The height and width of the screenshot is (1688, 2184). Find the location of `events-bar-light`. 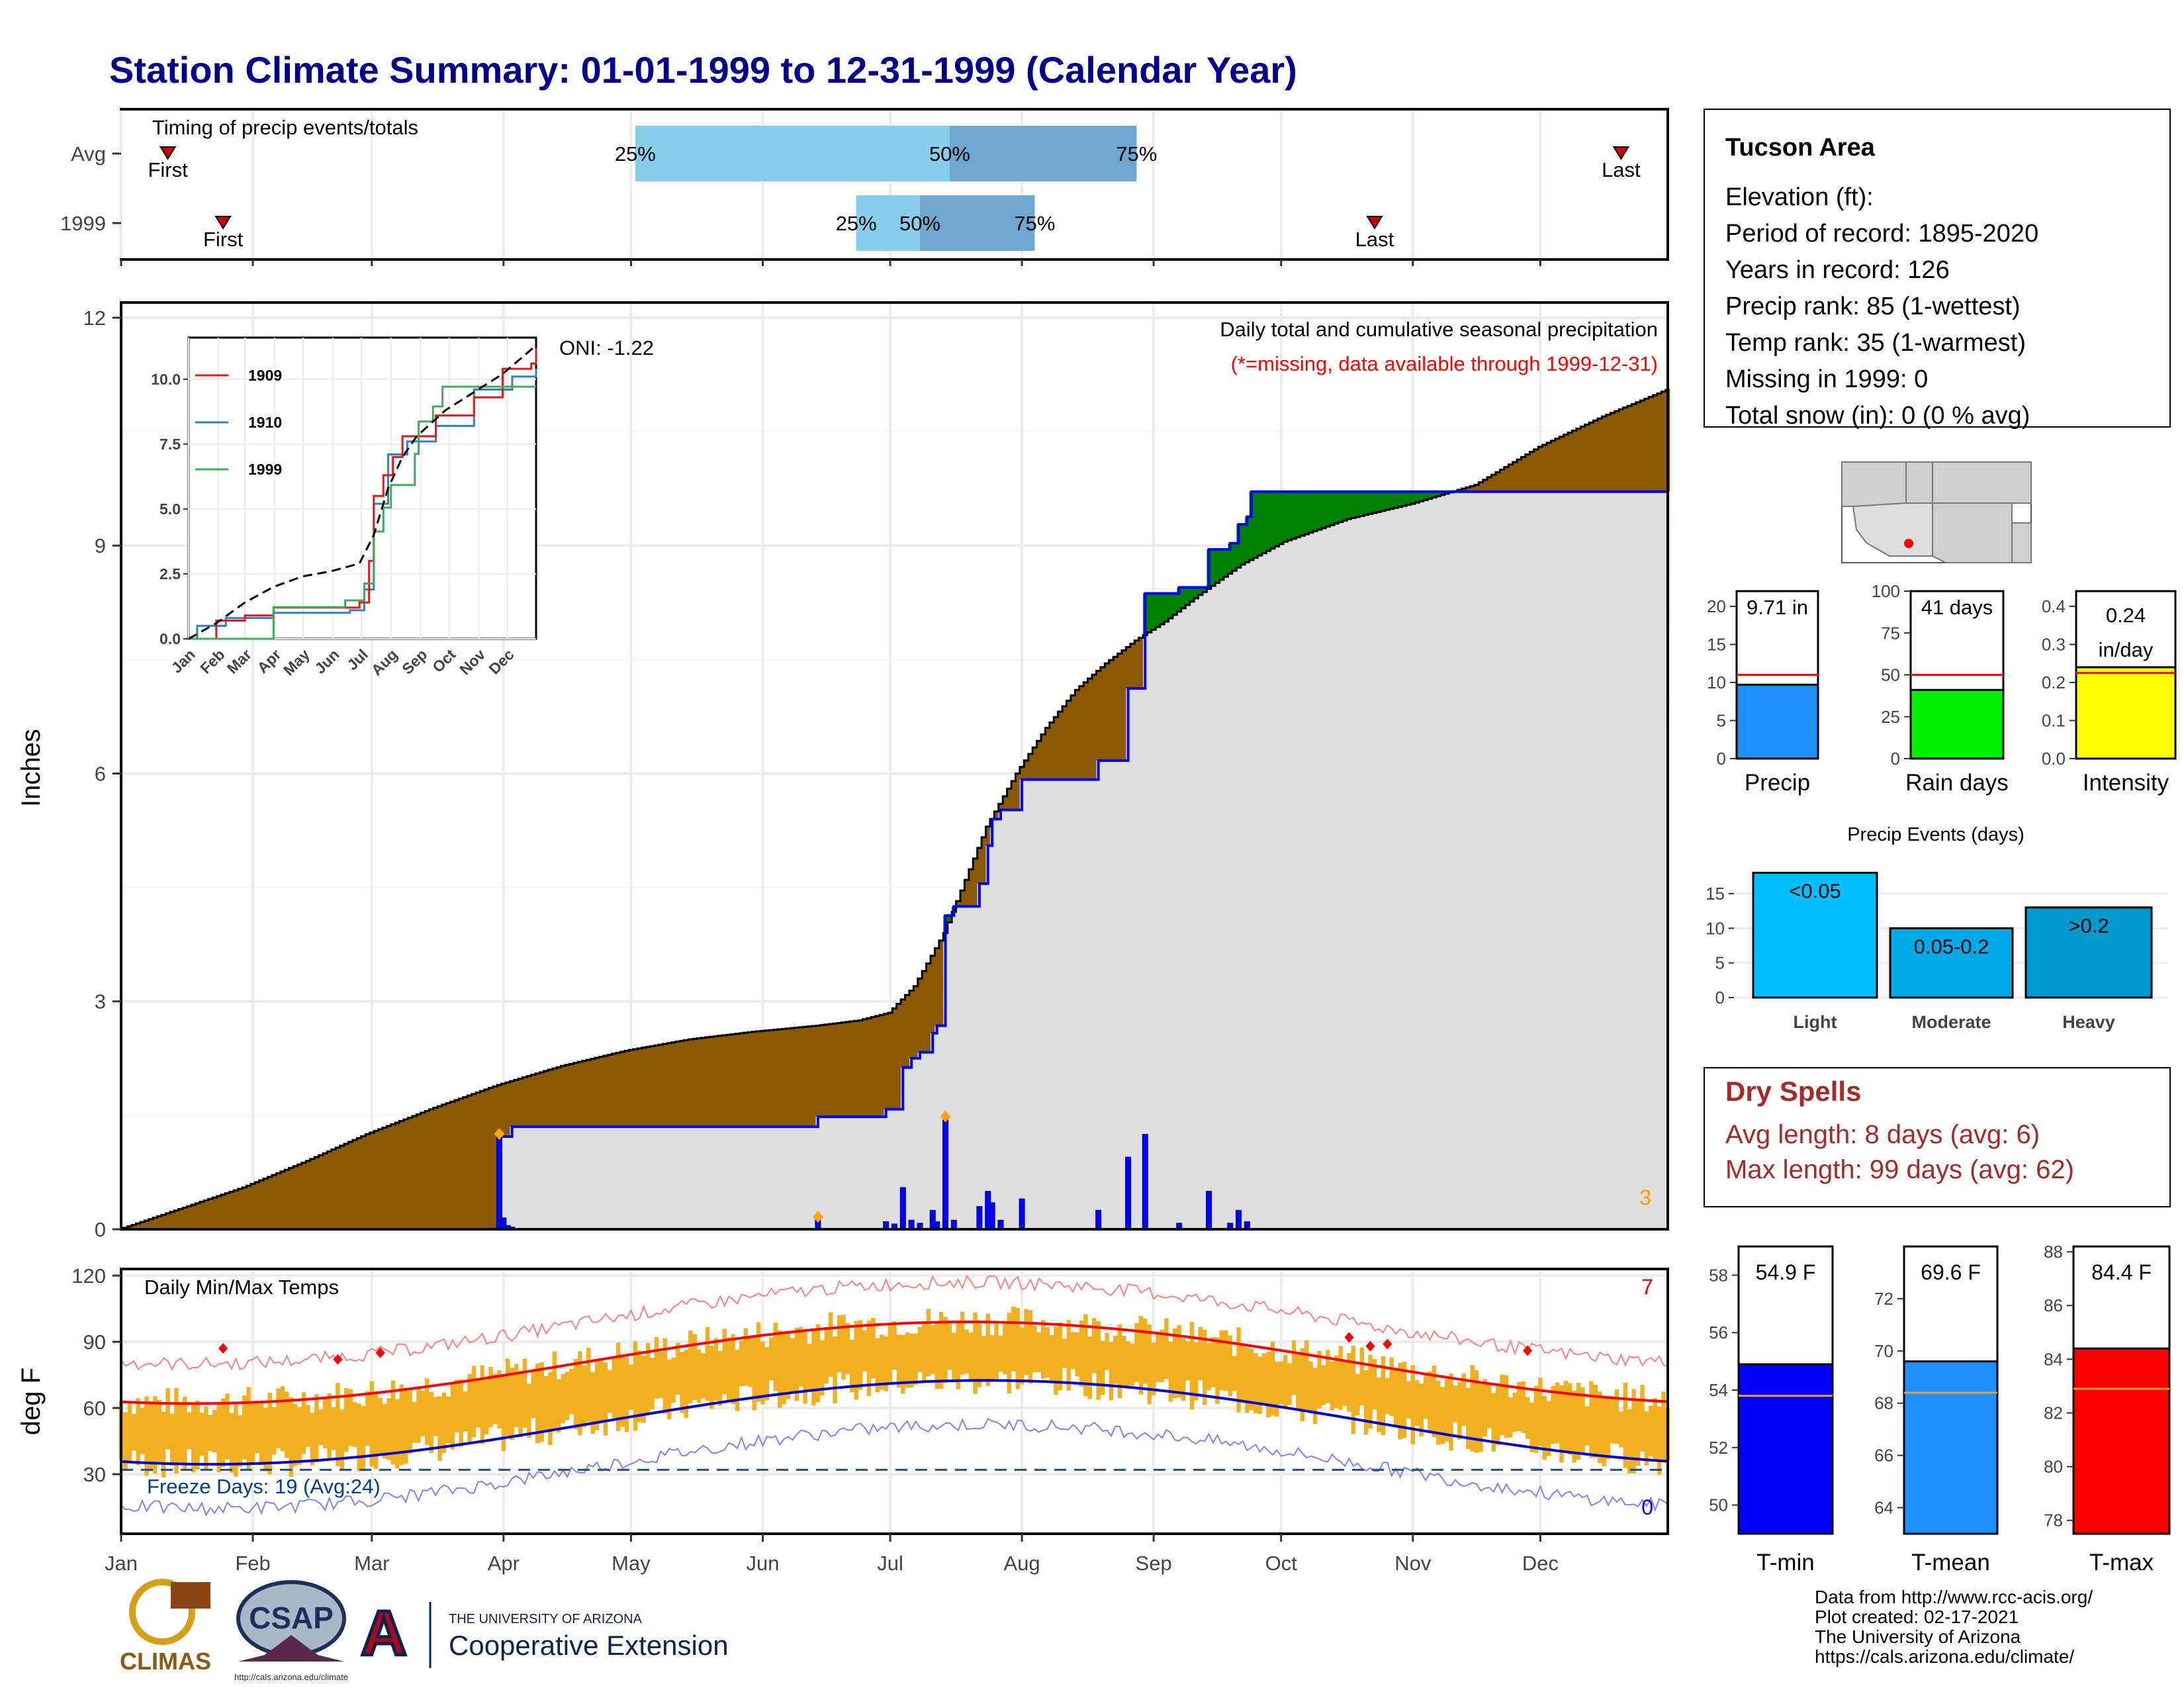

events-bar-light is located at coordinates (1815, 935).